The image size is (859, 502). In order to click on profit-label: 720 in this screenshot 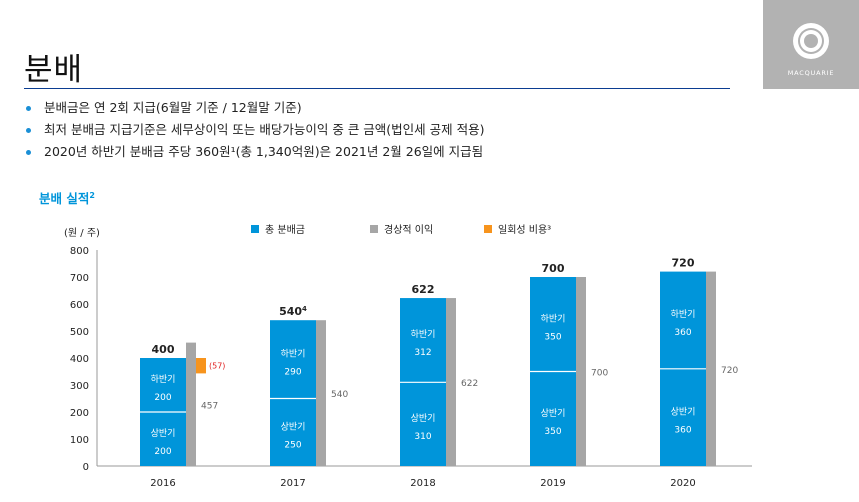, I will do `click(729, 371)`.